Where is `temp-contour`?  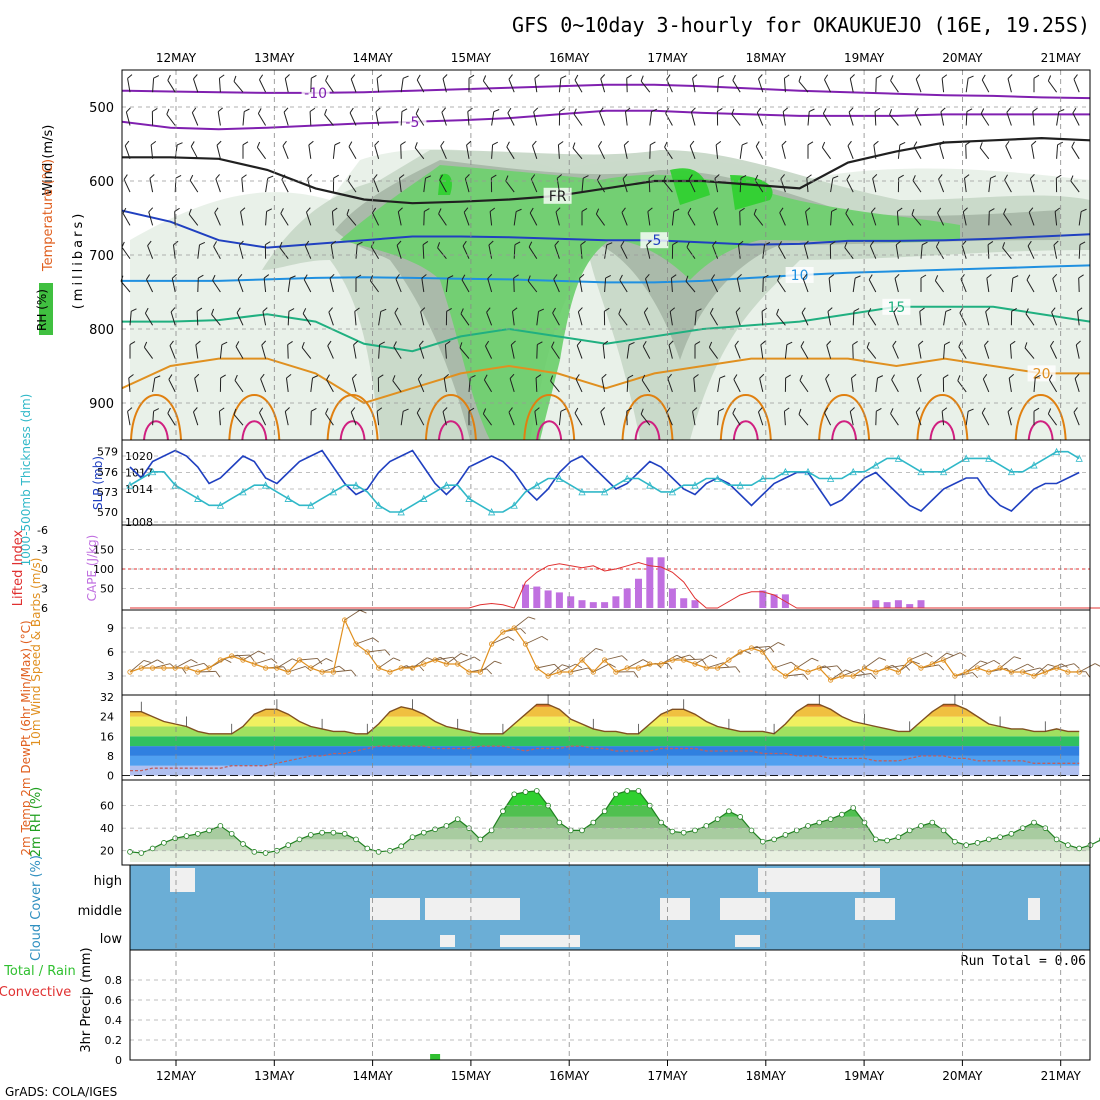
temp-contour is located at coordinates (605, 120).